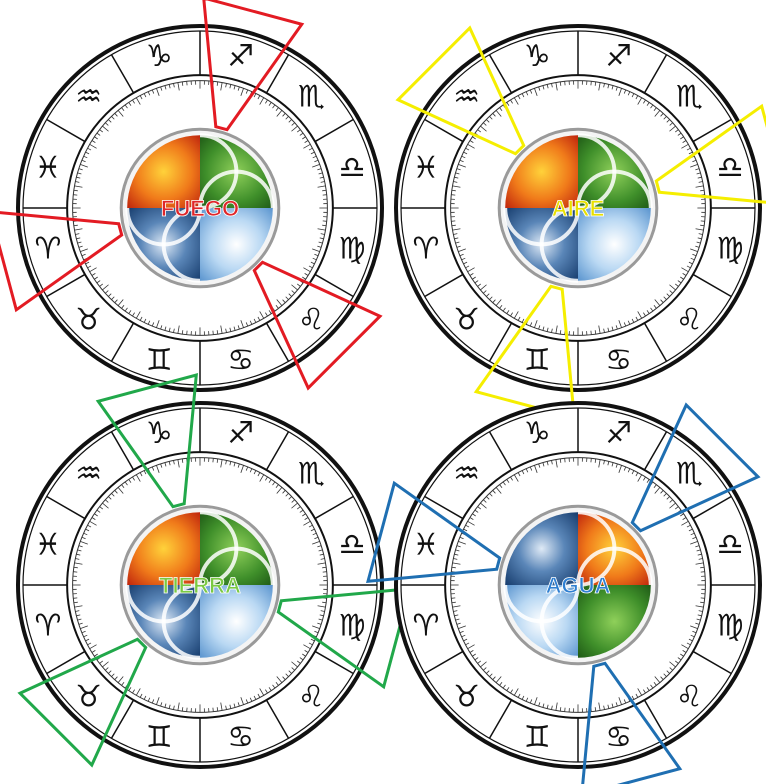  What do you see at coordinates (578, 208) in the screenshot?
I see `element-label: AIRE` at bounding box center [578, 208].